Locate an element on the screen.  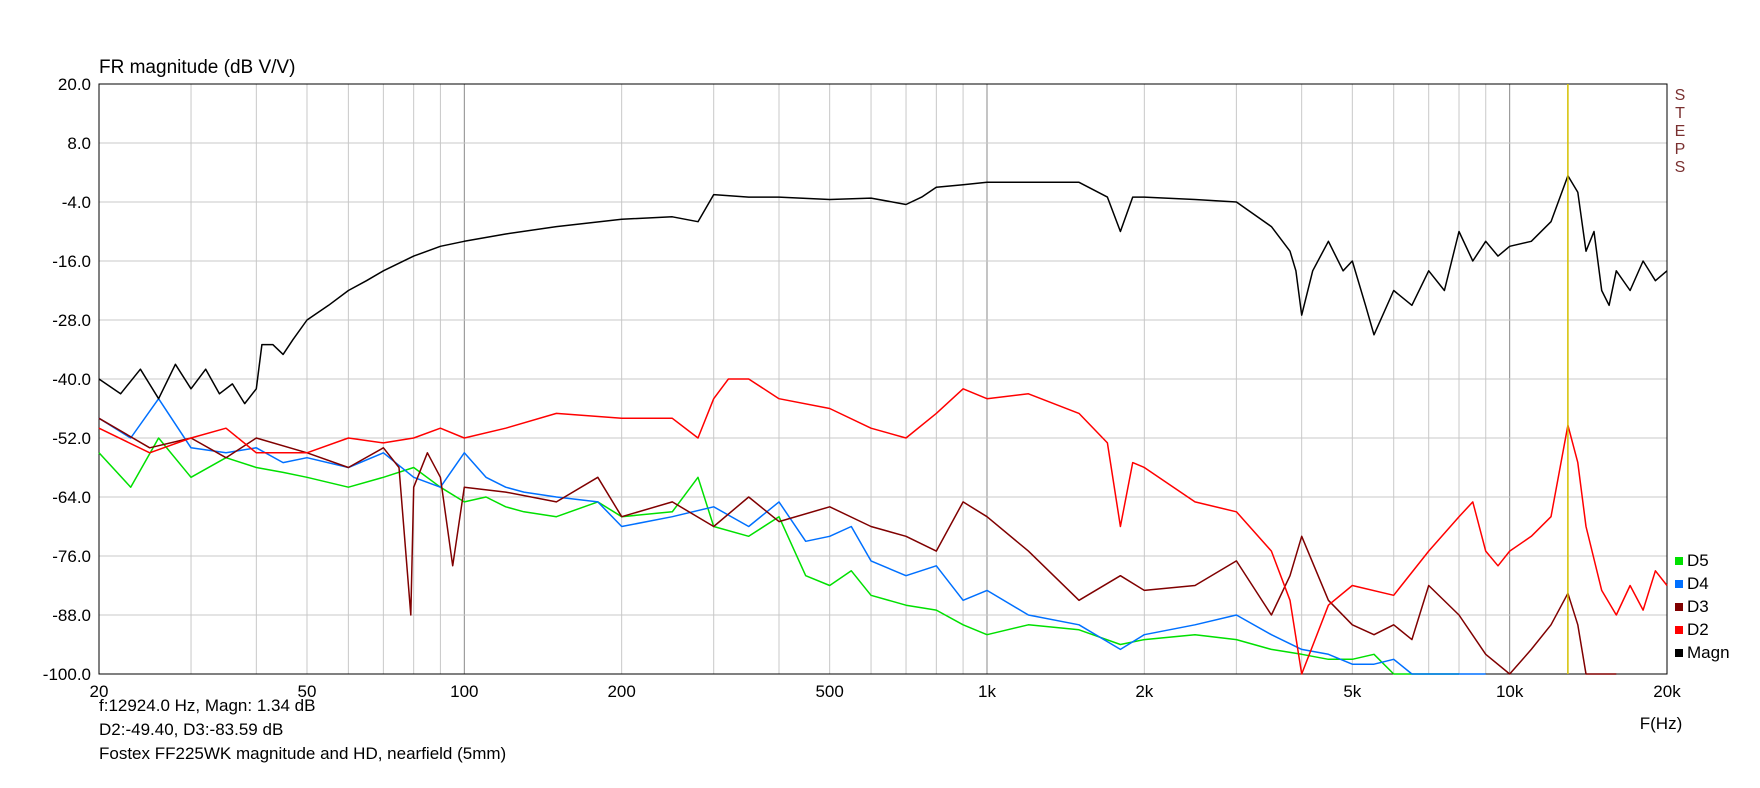
cursor-readout-line-1: f:12924.0 Hz, Magn: 1.34 dB is located at coordinates (207, 705).